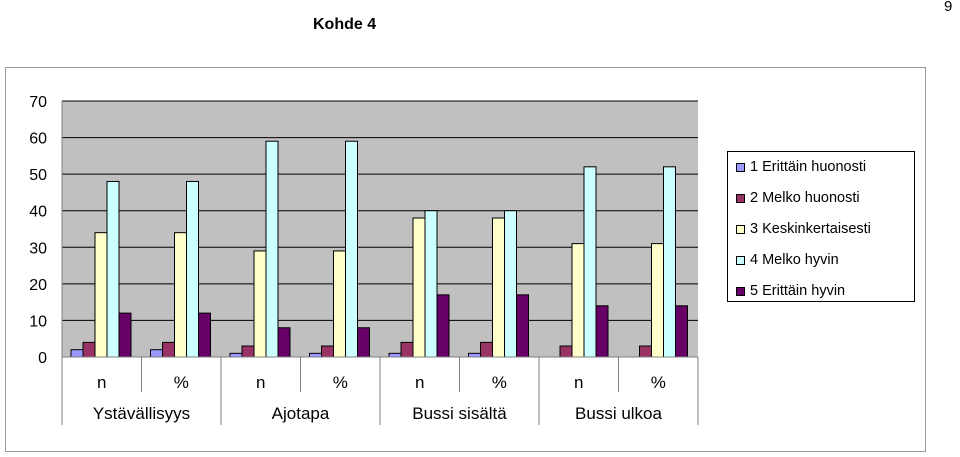 The height and width of the screenshot is (457, 960). What do you see at coordinates (948, 7) in the screenshot?
I see `page-number: 9` at bounding box center [948, 7].